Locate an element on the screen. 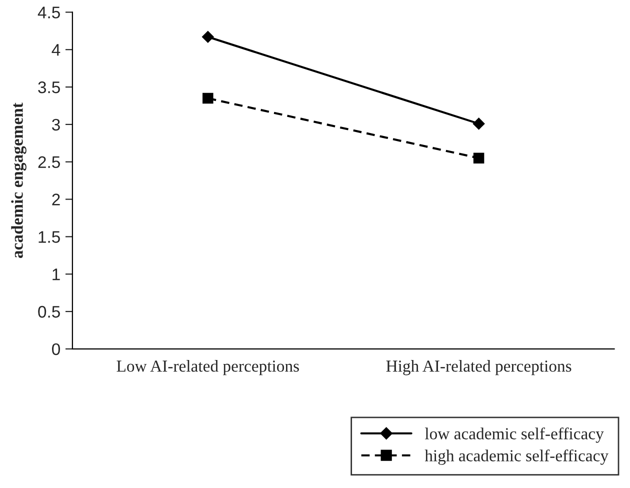  y-tick-label: 4.5 is located at coordinates (49, 12).